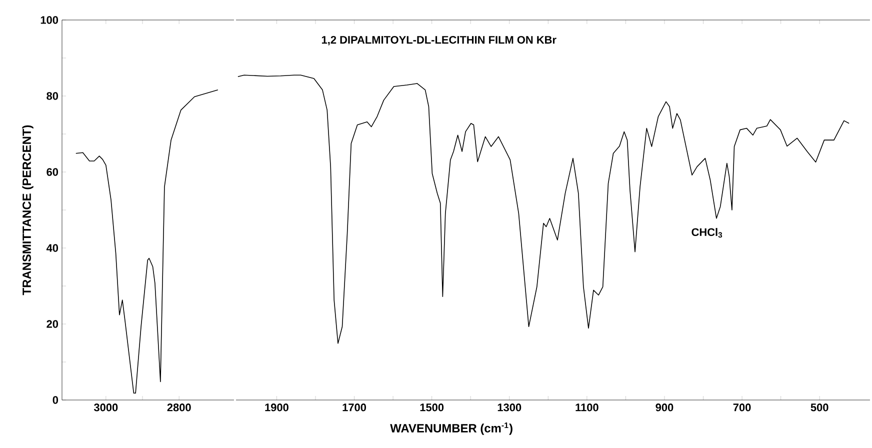 The image size is (872, 448). What do you see at coordinates (451, 428) in the screenshot?
I see `x-axis-title: WAVENUMBER (cm$^{-1}$)` at bounding box center [451, 428].